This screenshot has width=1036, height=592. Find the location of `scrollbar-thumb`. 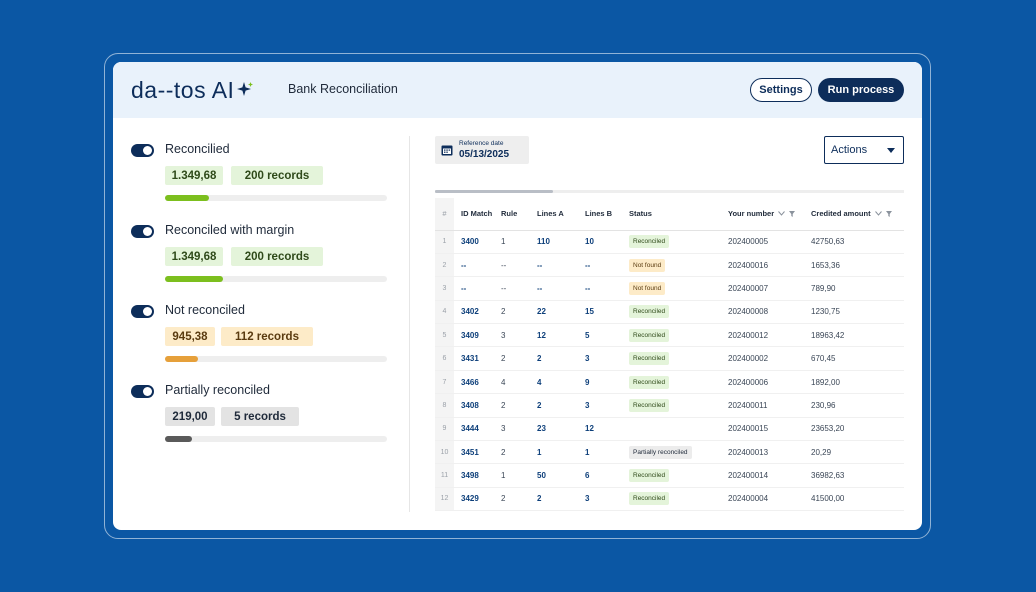

scrollbar-thumb is located at coordinates (494, 191).